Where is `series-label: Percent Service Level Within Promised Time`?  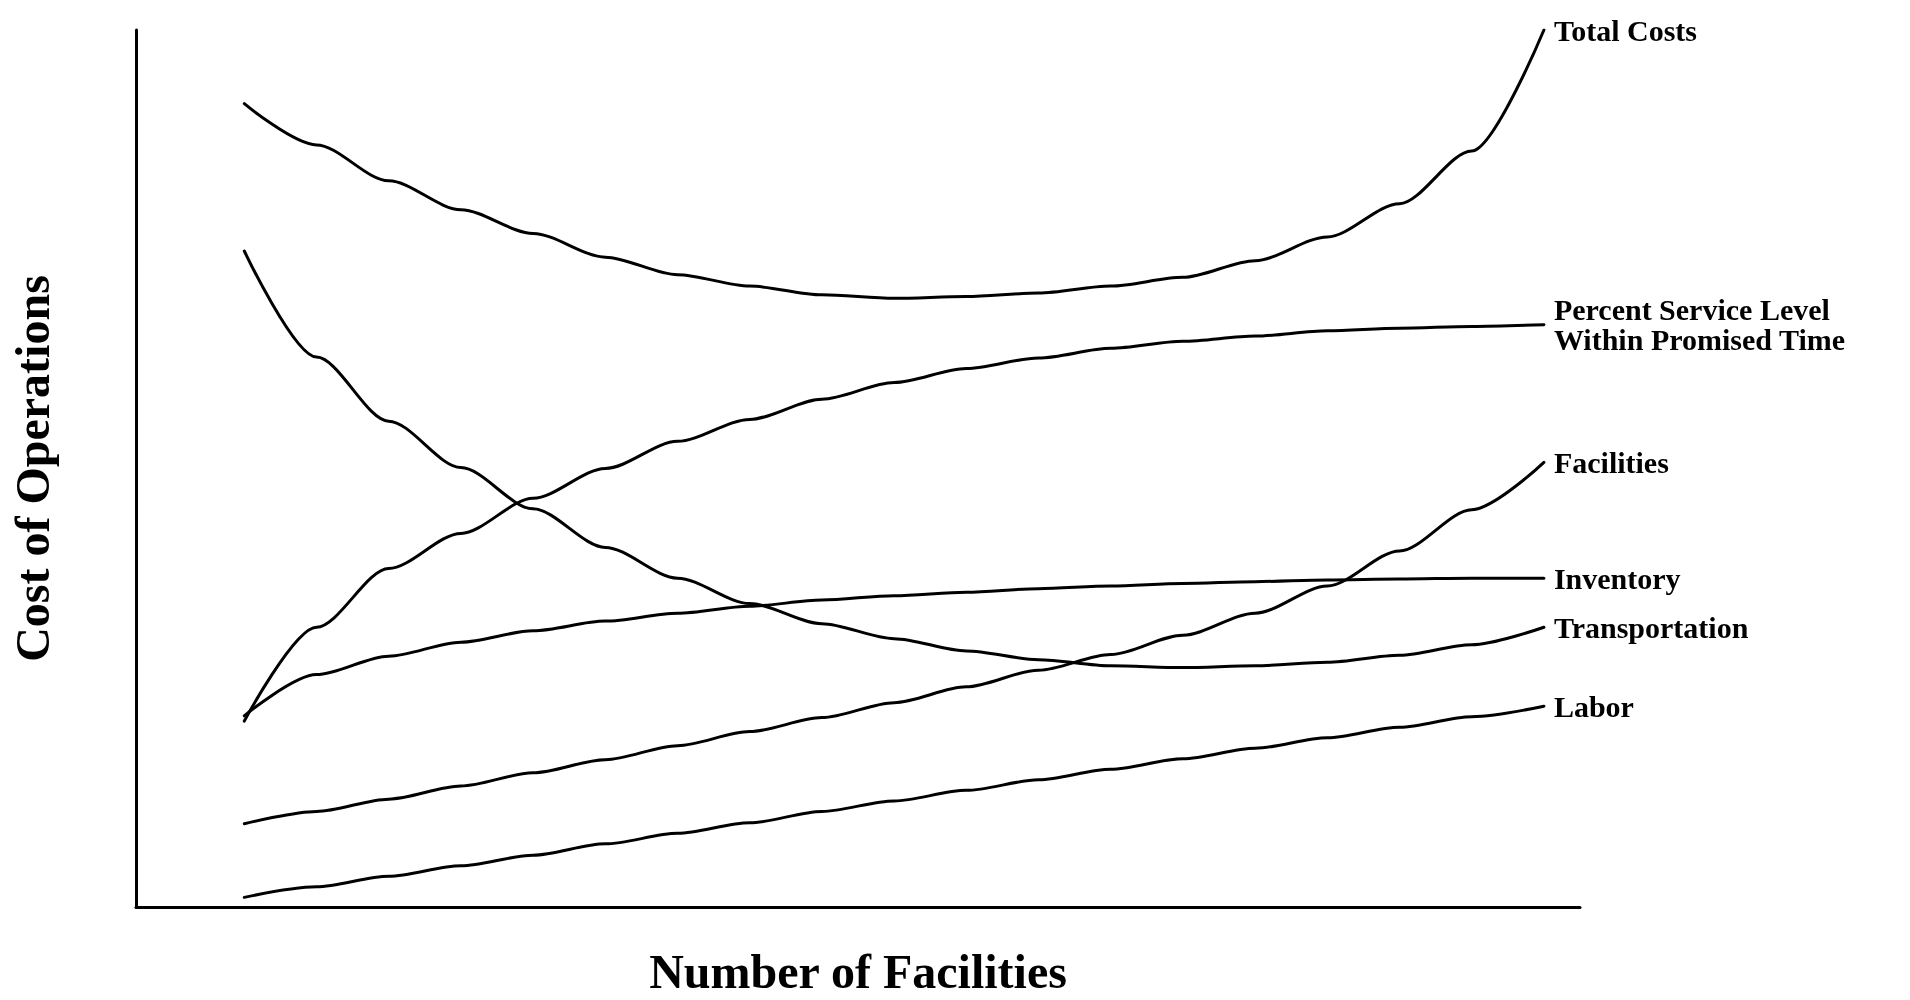 series-label: Percent Service Level Within Promised Time is located at coordinates (1699, 325).